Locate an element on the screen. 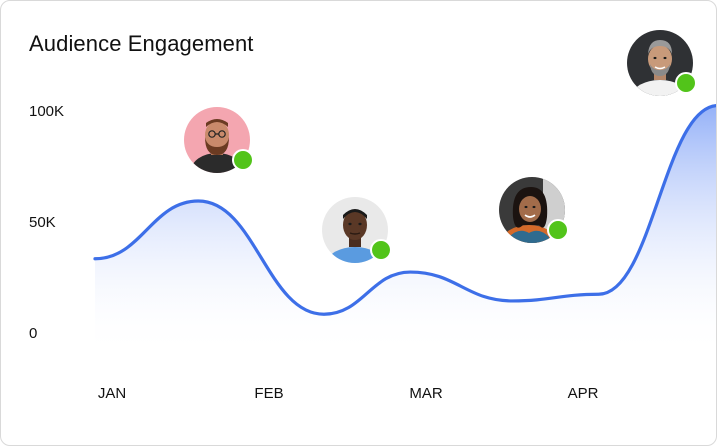 The image size is (717, 446). avatar-photo is located at coordinates (355, 230).